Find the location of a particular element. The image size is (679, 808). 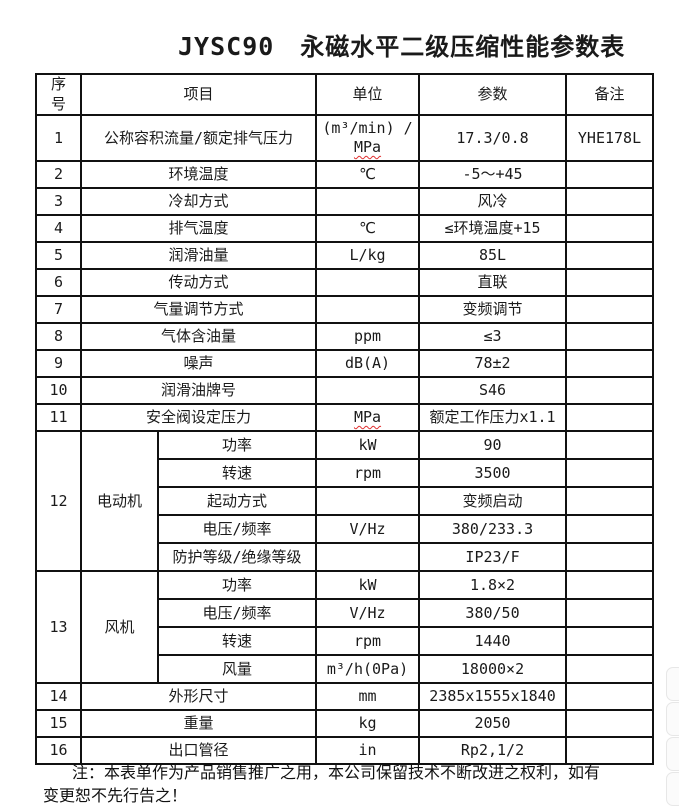

param-cell: 1.8×2 is located at coordinates (493, 585).